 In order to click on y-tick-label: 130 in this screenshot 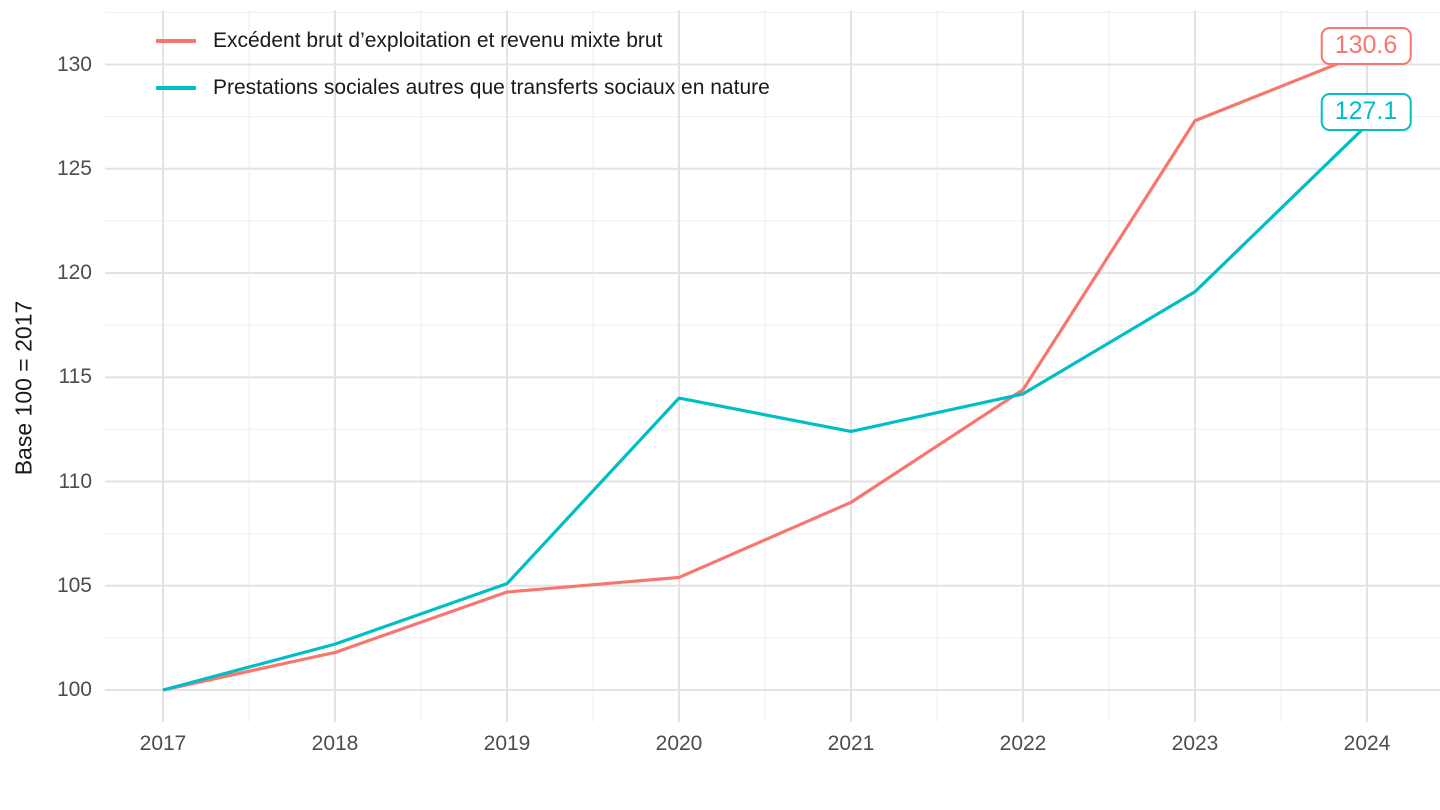, I will do `click(74, 64)`.